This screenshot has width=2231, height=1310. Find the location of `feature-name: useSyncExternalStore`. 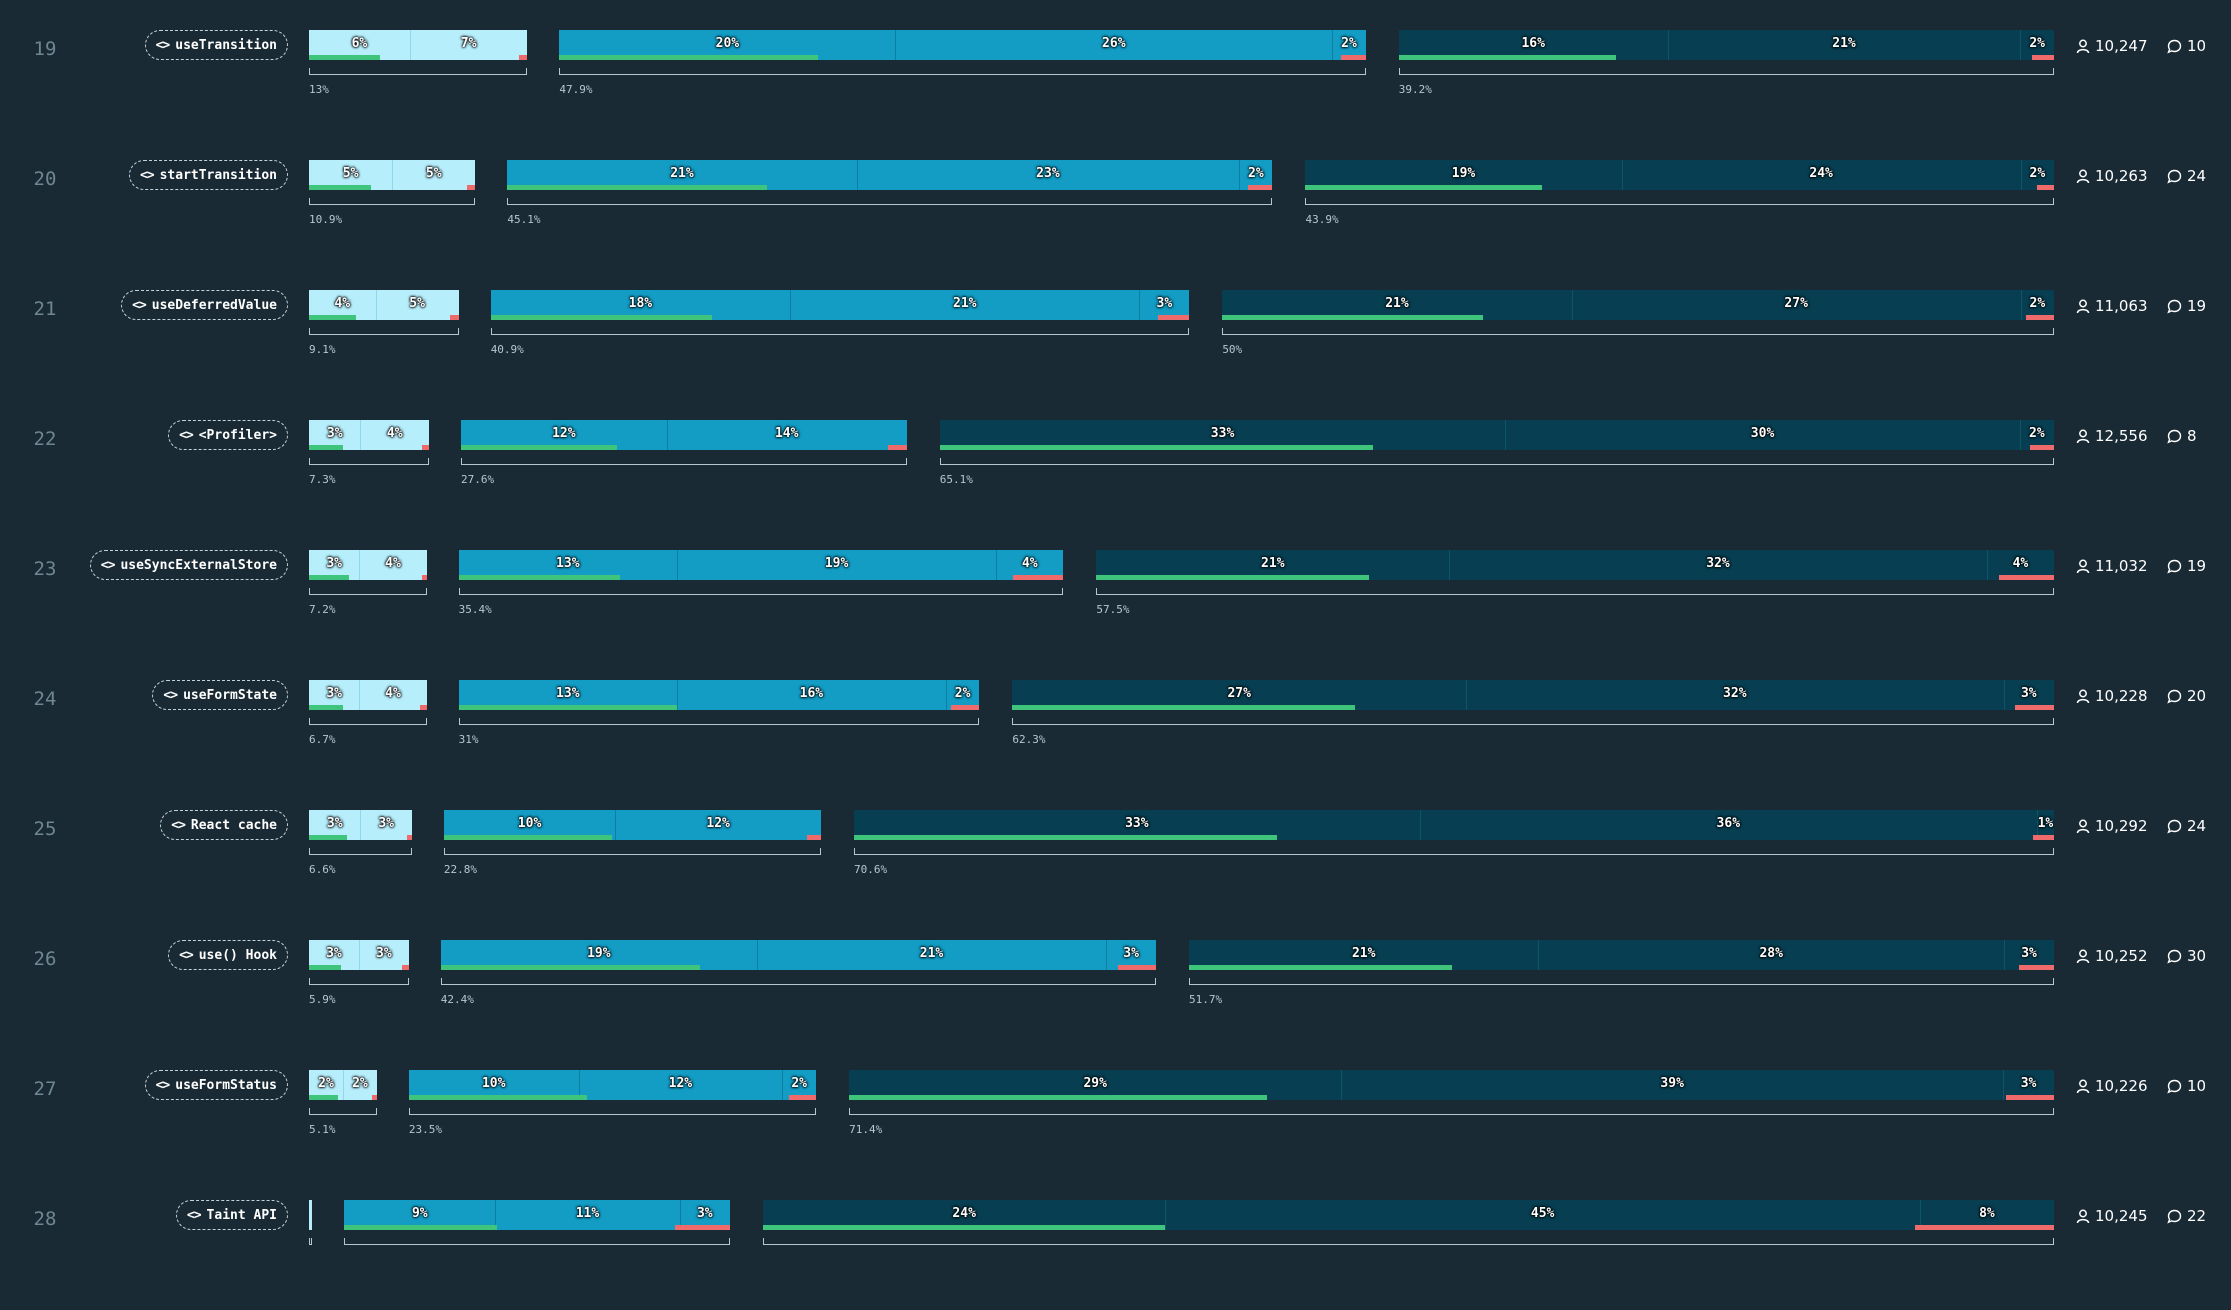

feature-name: useSyncExternalStore is located at coordinates (198, 565).